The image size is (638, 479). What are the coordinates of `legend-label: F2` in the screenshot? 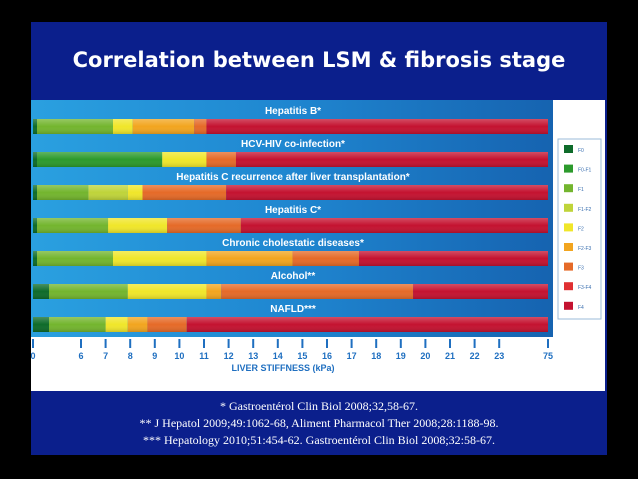 It's located at (581, 229).